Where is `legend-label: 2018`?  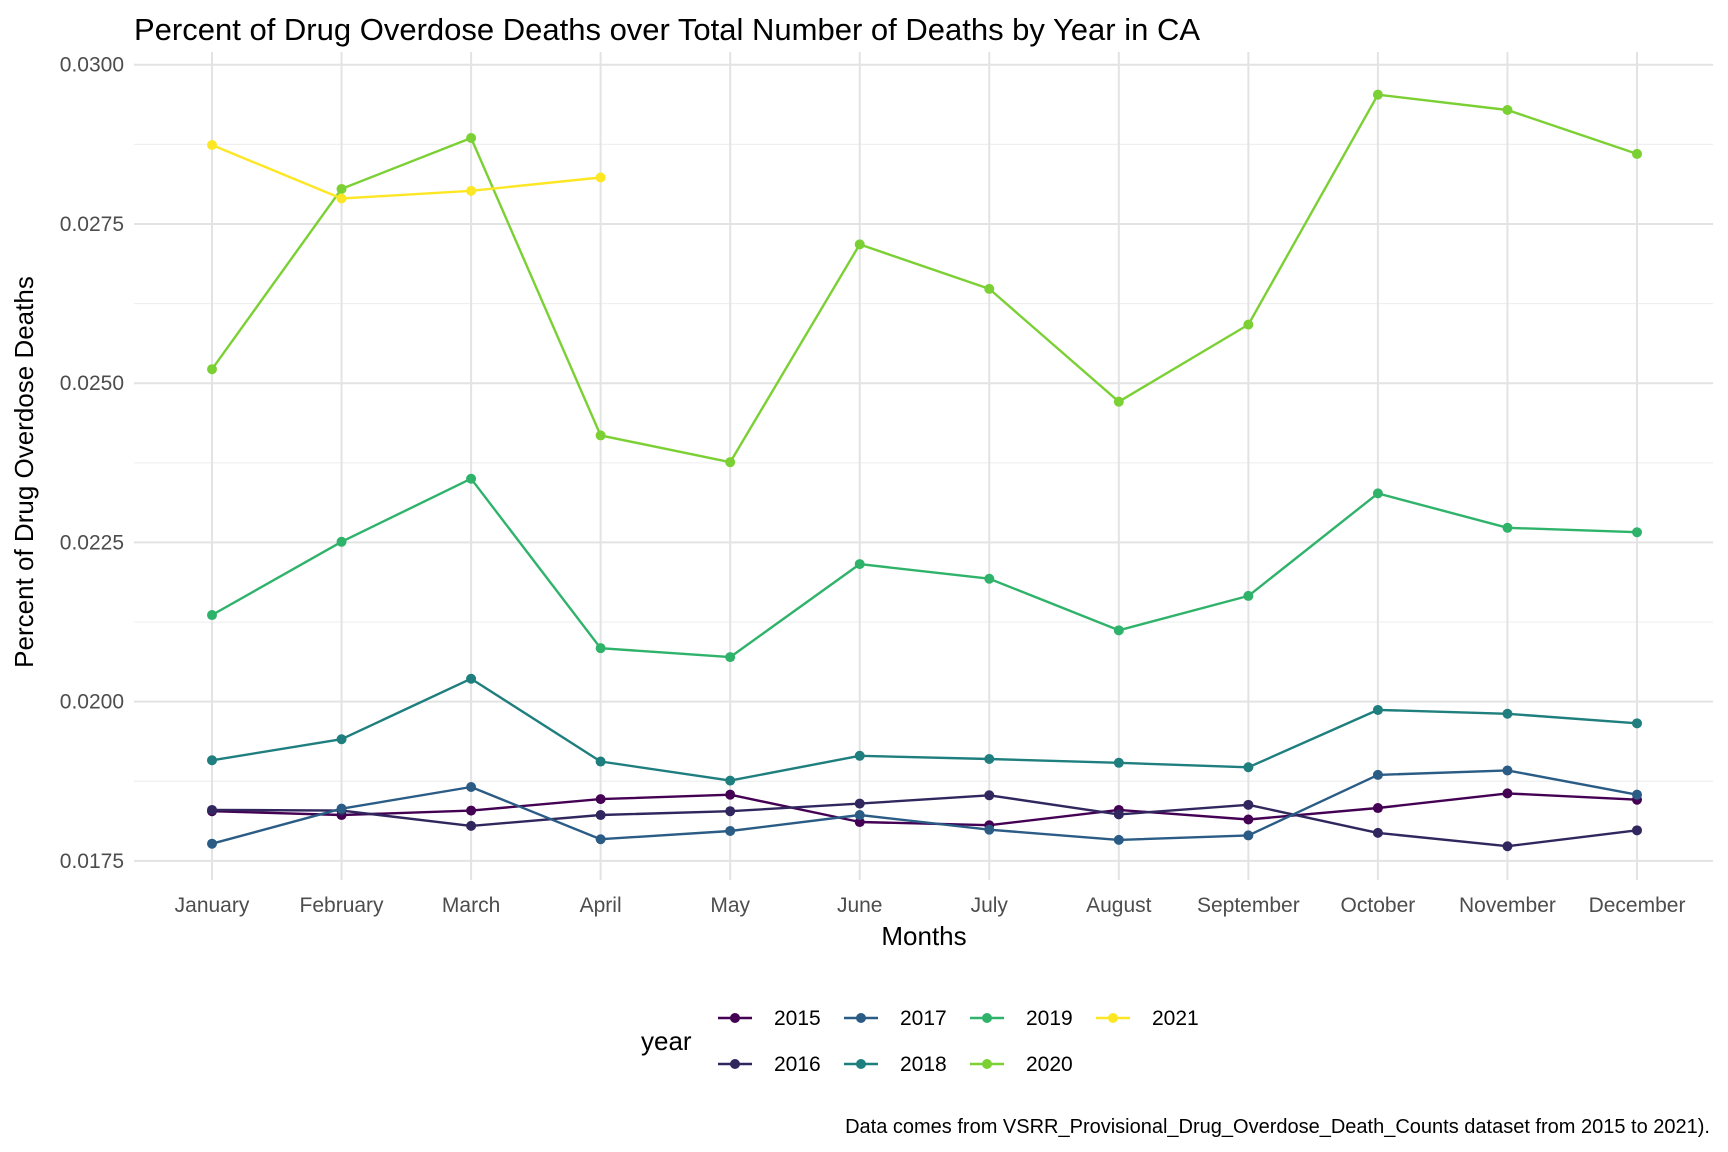
legend-label: 2018 is located at coordinates (923, 1064).